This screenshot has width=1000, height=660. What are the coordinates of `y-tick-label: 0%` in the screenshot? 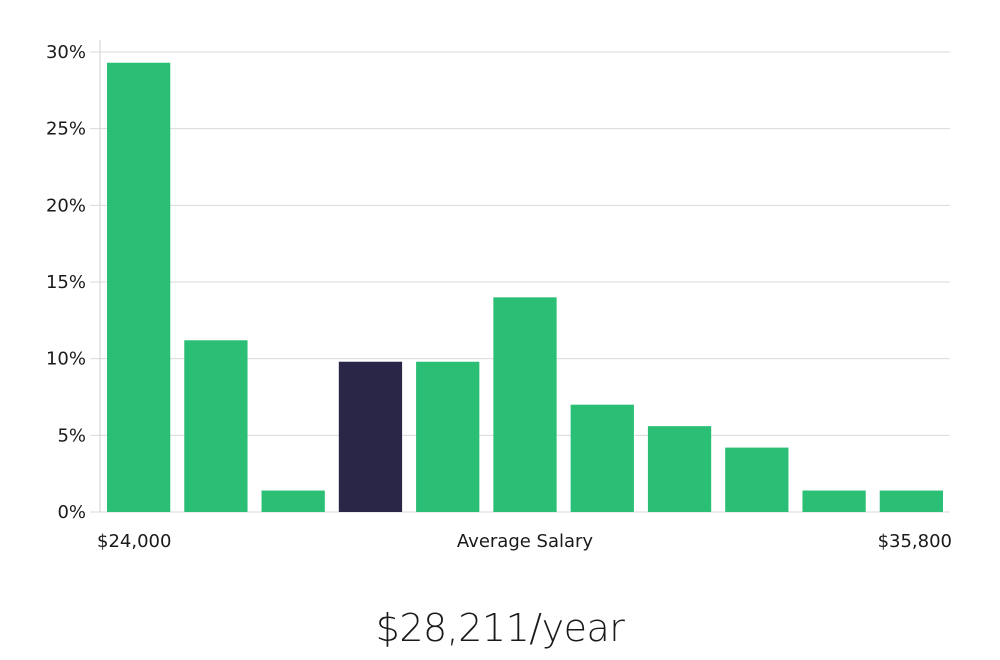 It's located at (71, 512).